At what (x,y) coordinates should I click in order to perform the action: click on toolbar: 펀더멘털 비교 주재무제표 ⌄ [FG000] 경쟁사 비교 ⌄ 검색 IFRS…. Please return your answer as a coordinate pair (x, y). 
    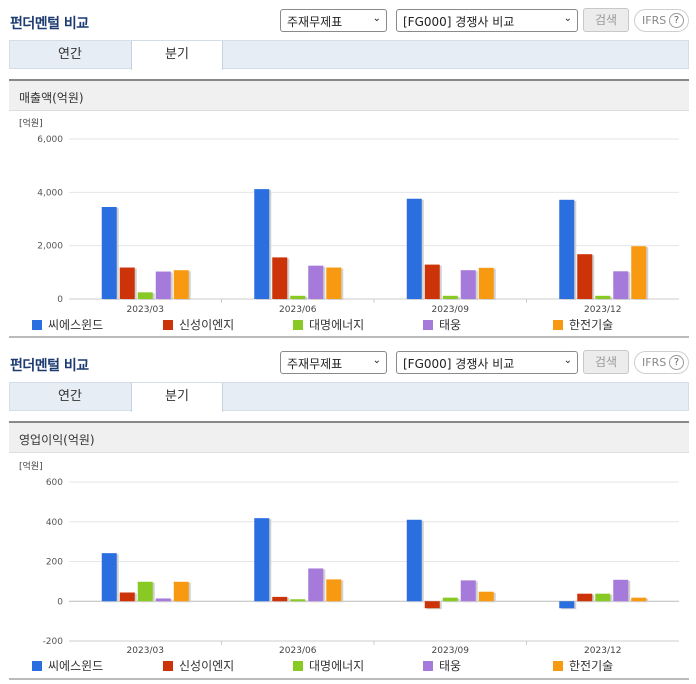
    Looking at the image, I should click on (348, 361).